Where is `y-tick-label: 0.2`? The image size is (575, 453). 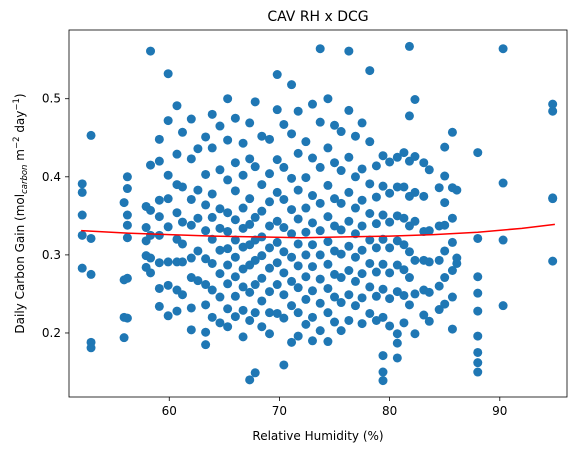 y-tick-label: 0.2 is located at coordinates (51, 333).